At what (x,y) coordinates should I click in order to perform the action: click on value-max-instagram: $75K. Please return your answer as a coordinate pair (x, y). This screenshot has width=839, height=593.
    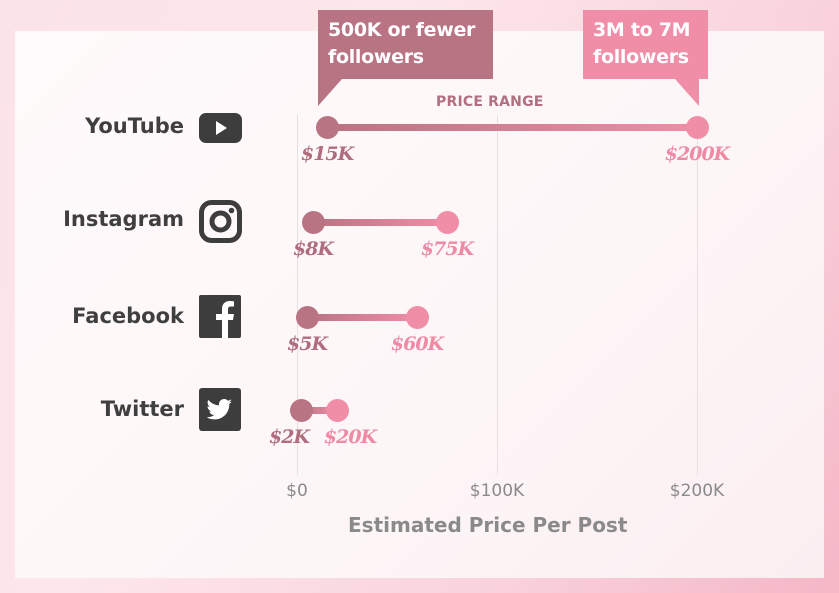
    Looking at the image, I should click on (447, 249).